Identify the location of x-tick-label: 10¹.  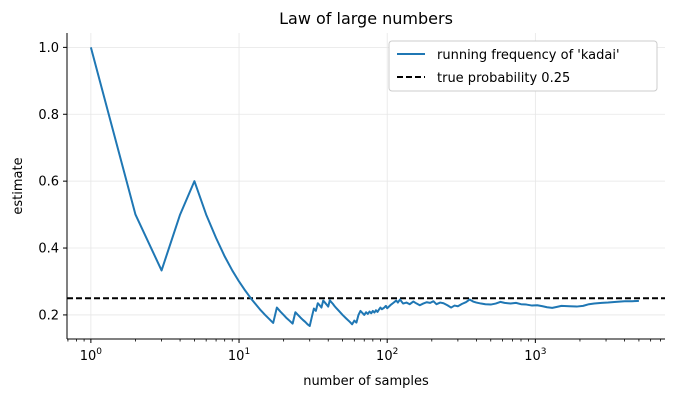
(239, 355).